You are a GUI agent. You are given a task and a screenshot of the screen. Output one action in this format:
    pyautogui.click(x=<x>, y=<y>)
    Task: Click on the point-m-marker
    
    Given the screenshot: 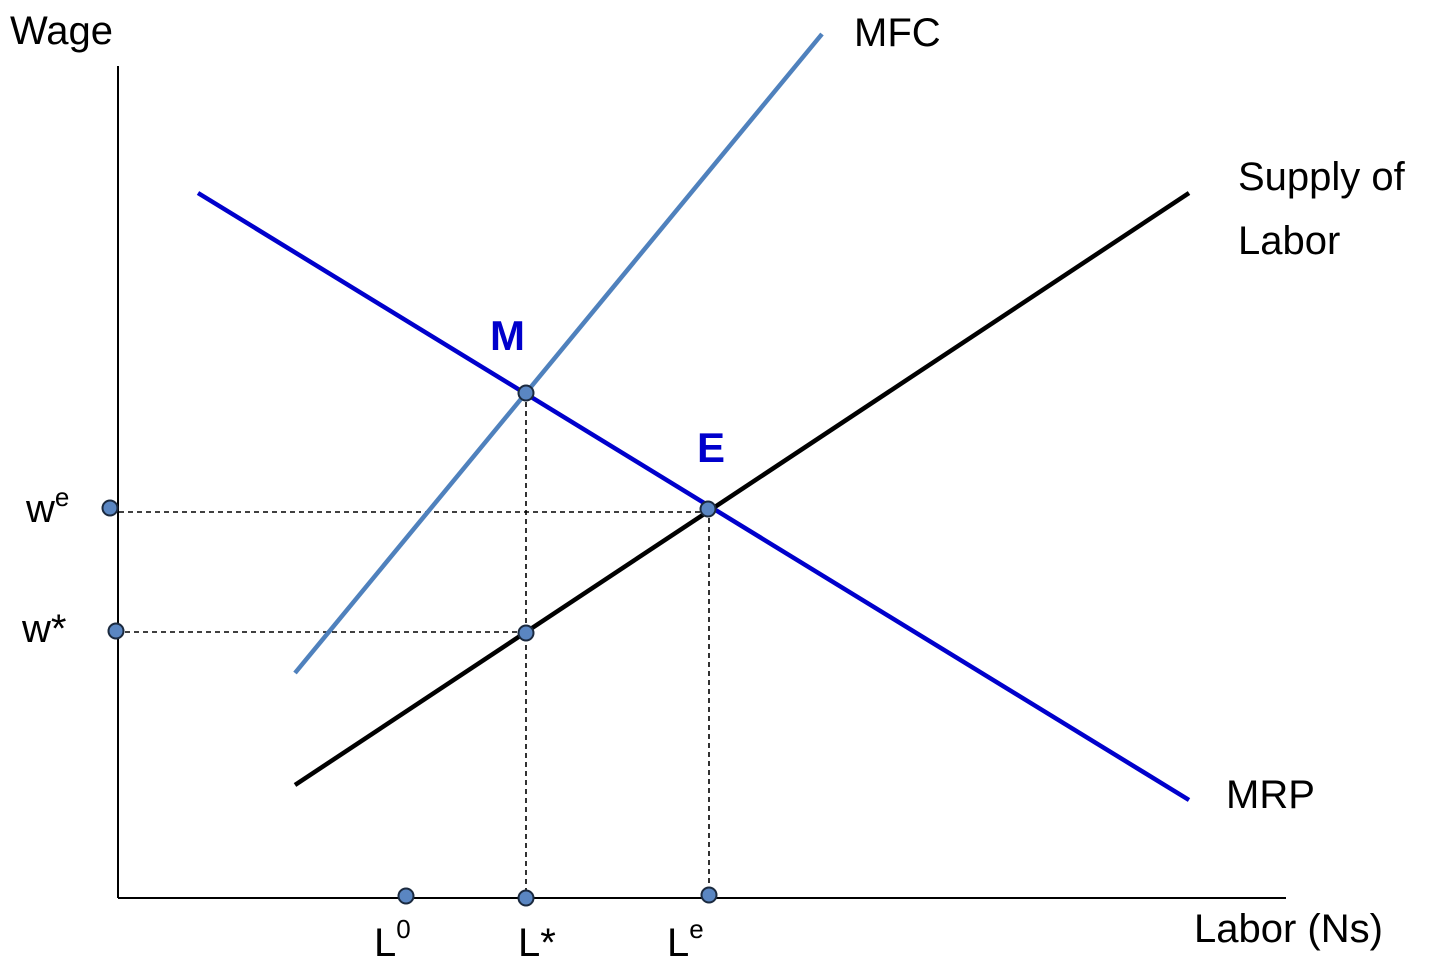 What is the action you would take?
    pyautogui.click(x=526, y=393)
    